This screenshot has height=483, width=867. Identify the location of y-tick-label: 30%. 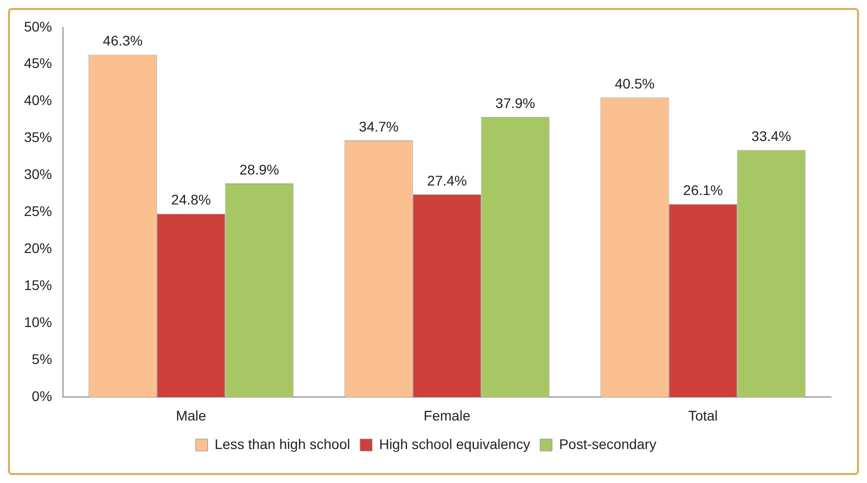
(38, 174).